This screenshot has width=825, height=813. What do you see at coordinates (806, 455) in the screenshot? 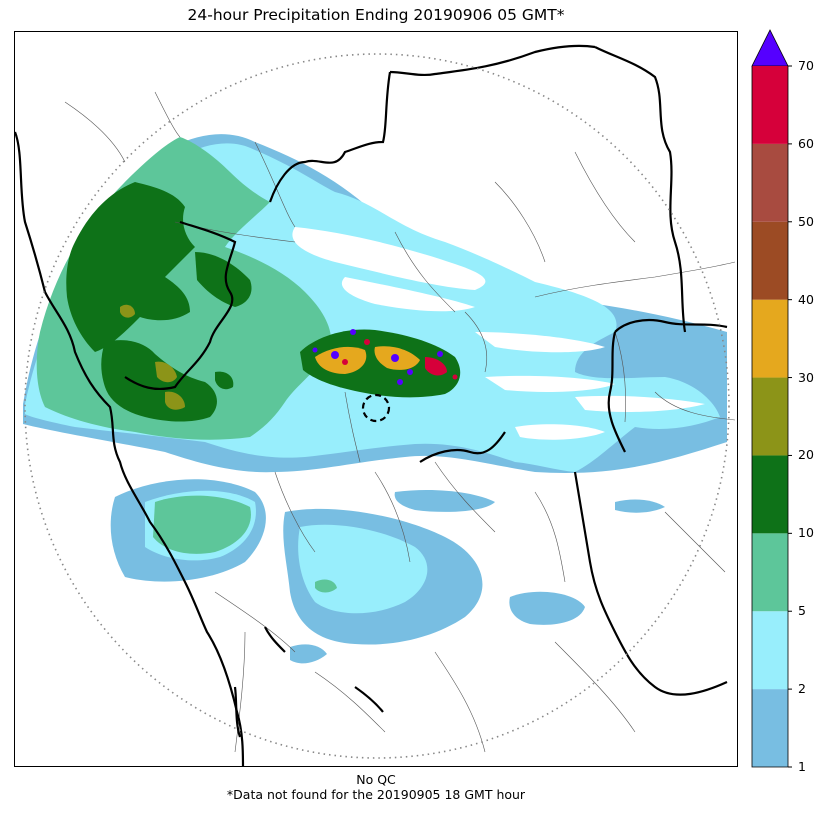
I see `colorbar-tick-label: 20` at bounding box center [806, 455].